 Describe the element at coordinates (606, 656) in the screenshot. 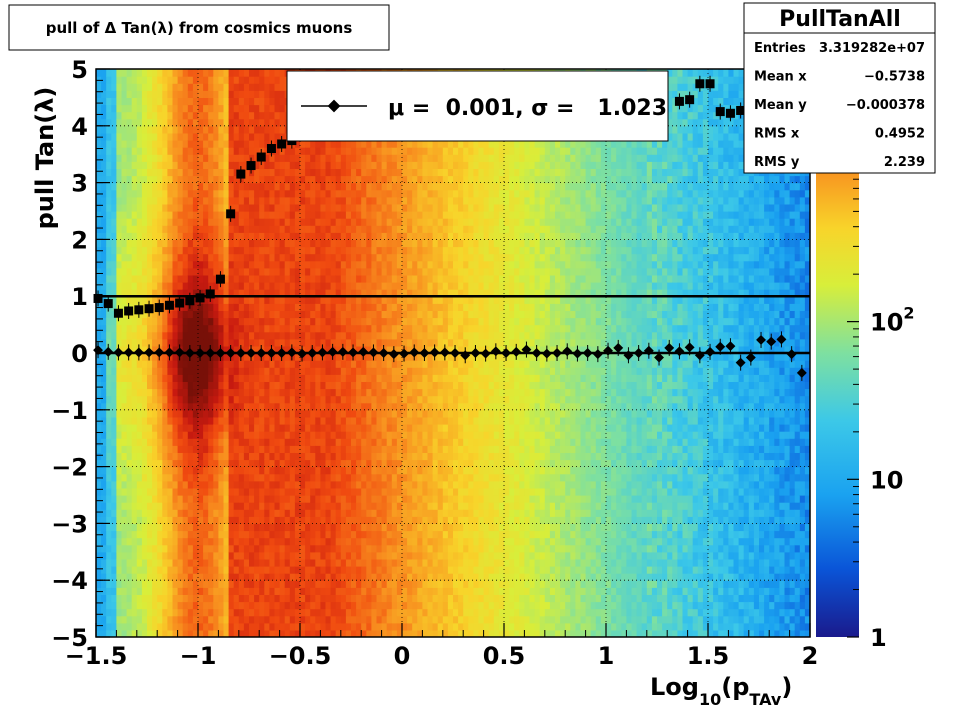

I see `x-tick-label: 1` at that location.